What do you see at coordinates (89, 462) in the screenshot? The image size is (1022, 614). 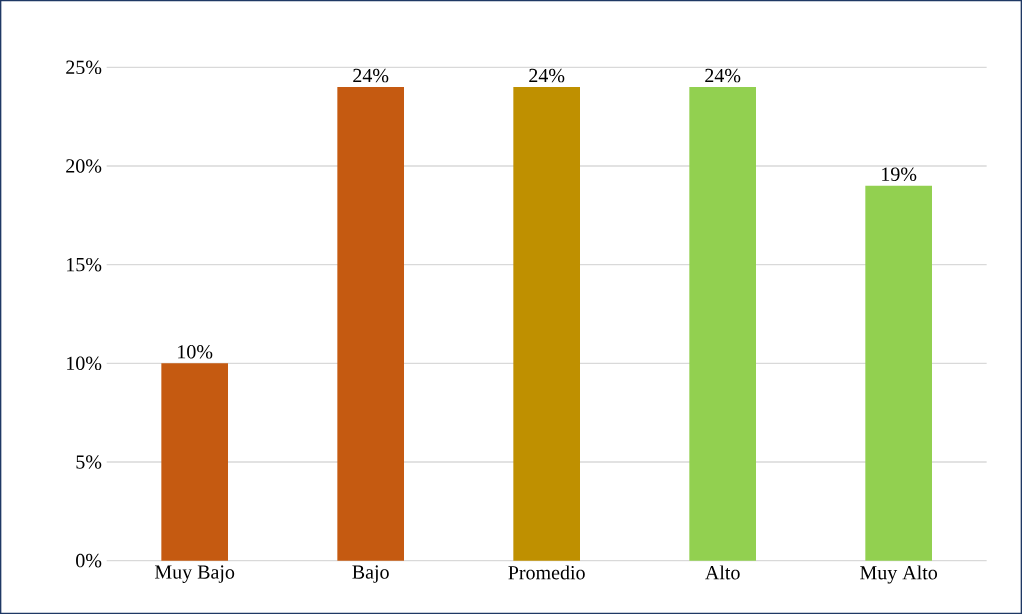 I see `y-tick-label: 5%` at bounding box center [89, 462].